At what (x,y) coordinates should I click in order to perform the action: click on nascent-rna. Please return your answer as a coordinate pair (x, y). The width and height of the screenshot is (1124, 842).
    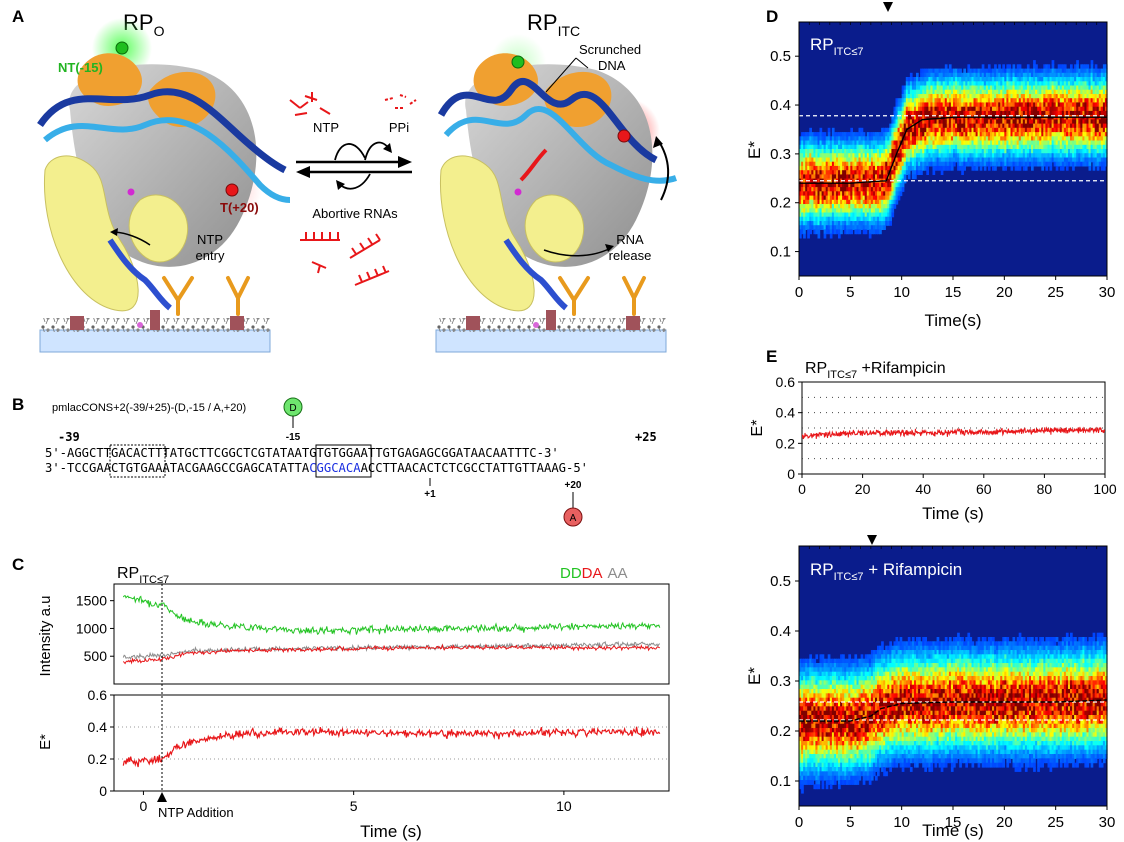
    Looking at the image, I should click on (533, 165).